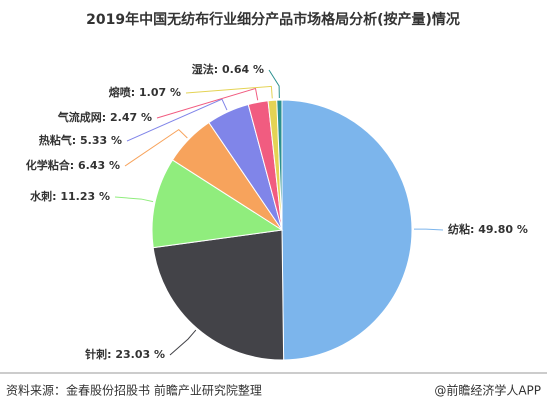 The height and width of the screenshot is (410, 547). I want to click on data-label: 化学粘合: 6.43 %, so click(73, 165).